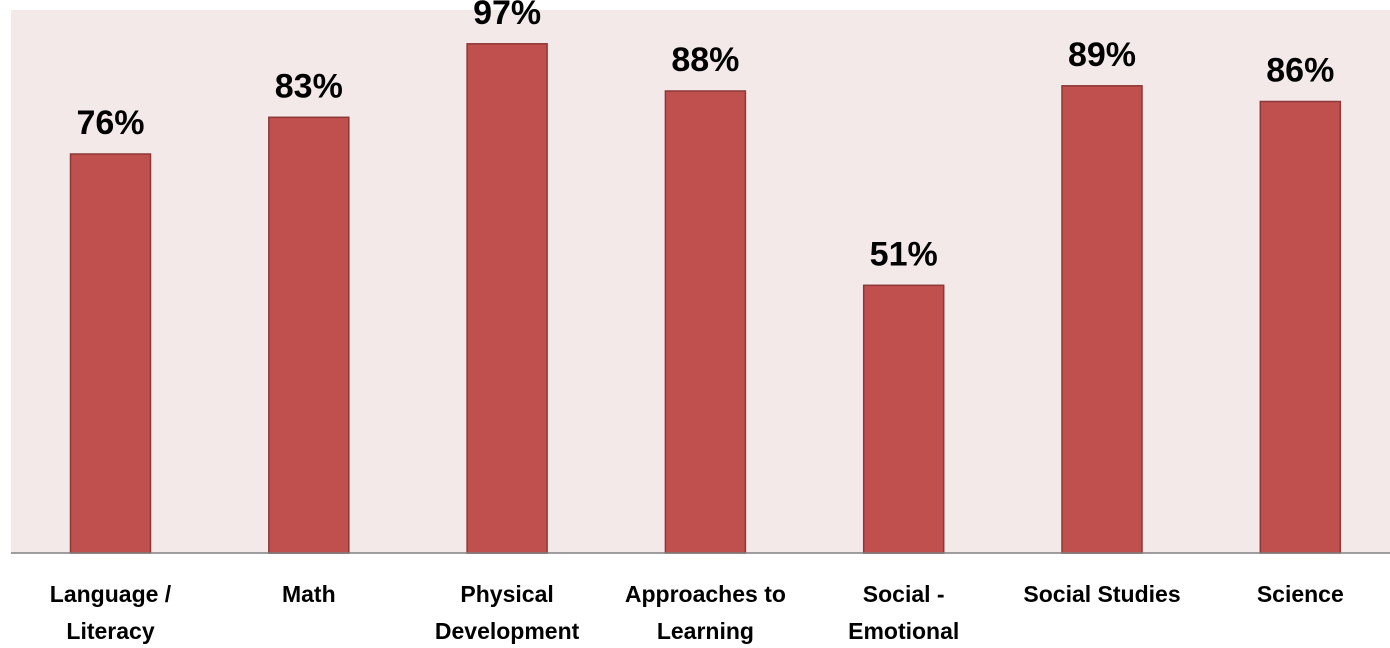 The image size is (1390, 648). Describe the element at coordinates (111, 612) in the screenshot. I see `category-label-0: Language / Literacy` at that location.